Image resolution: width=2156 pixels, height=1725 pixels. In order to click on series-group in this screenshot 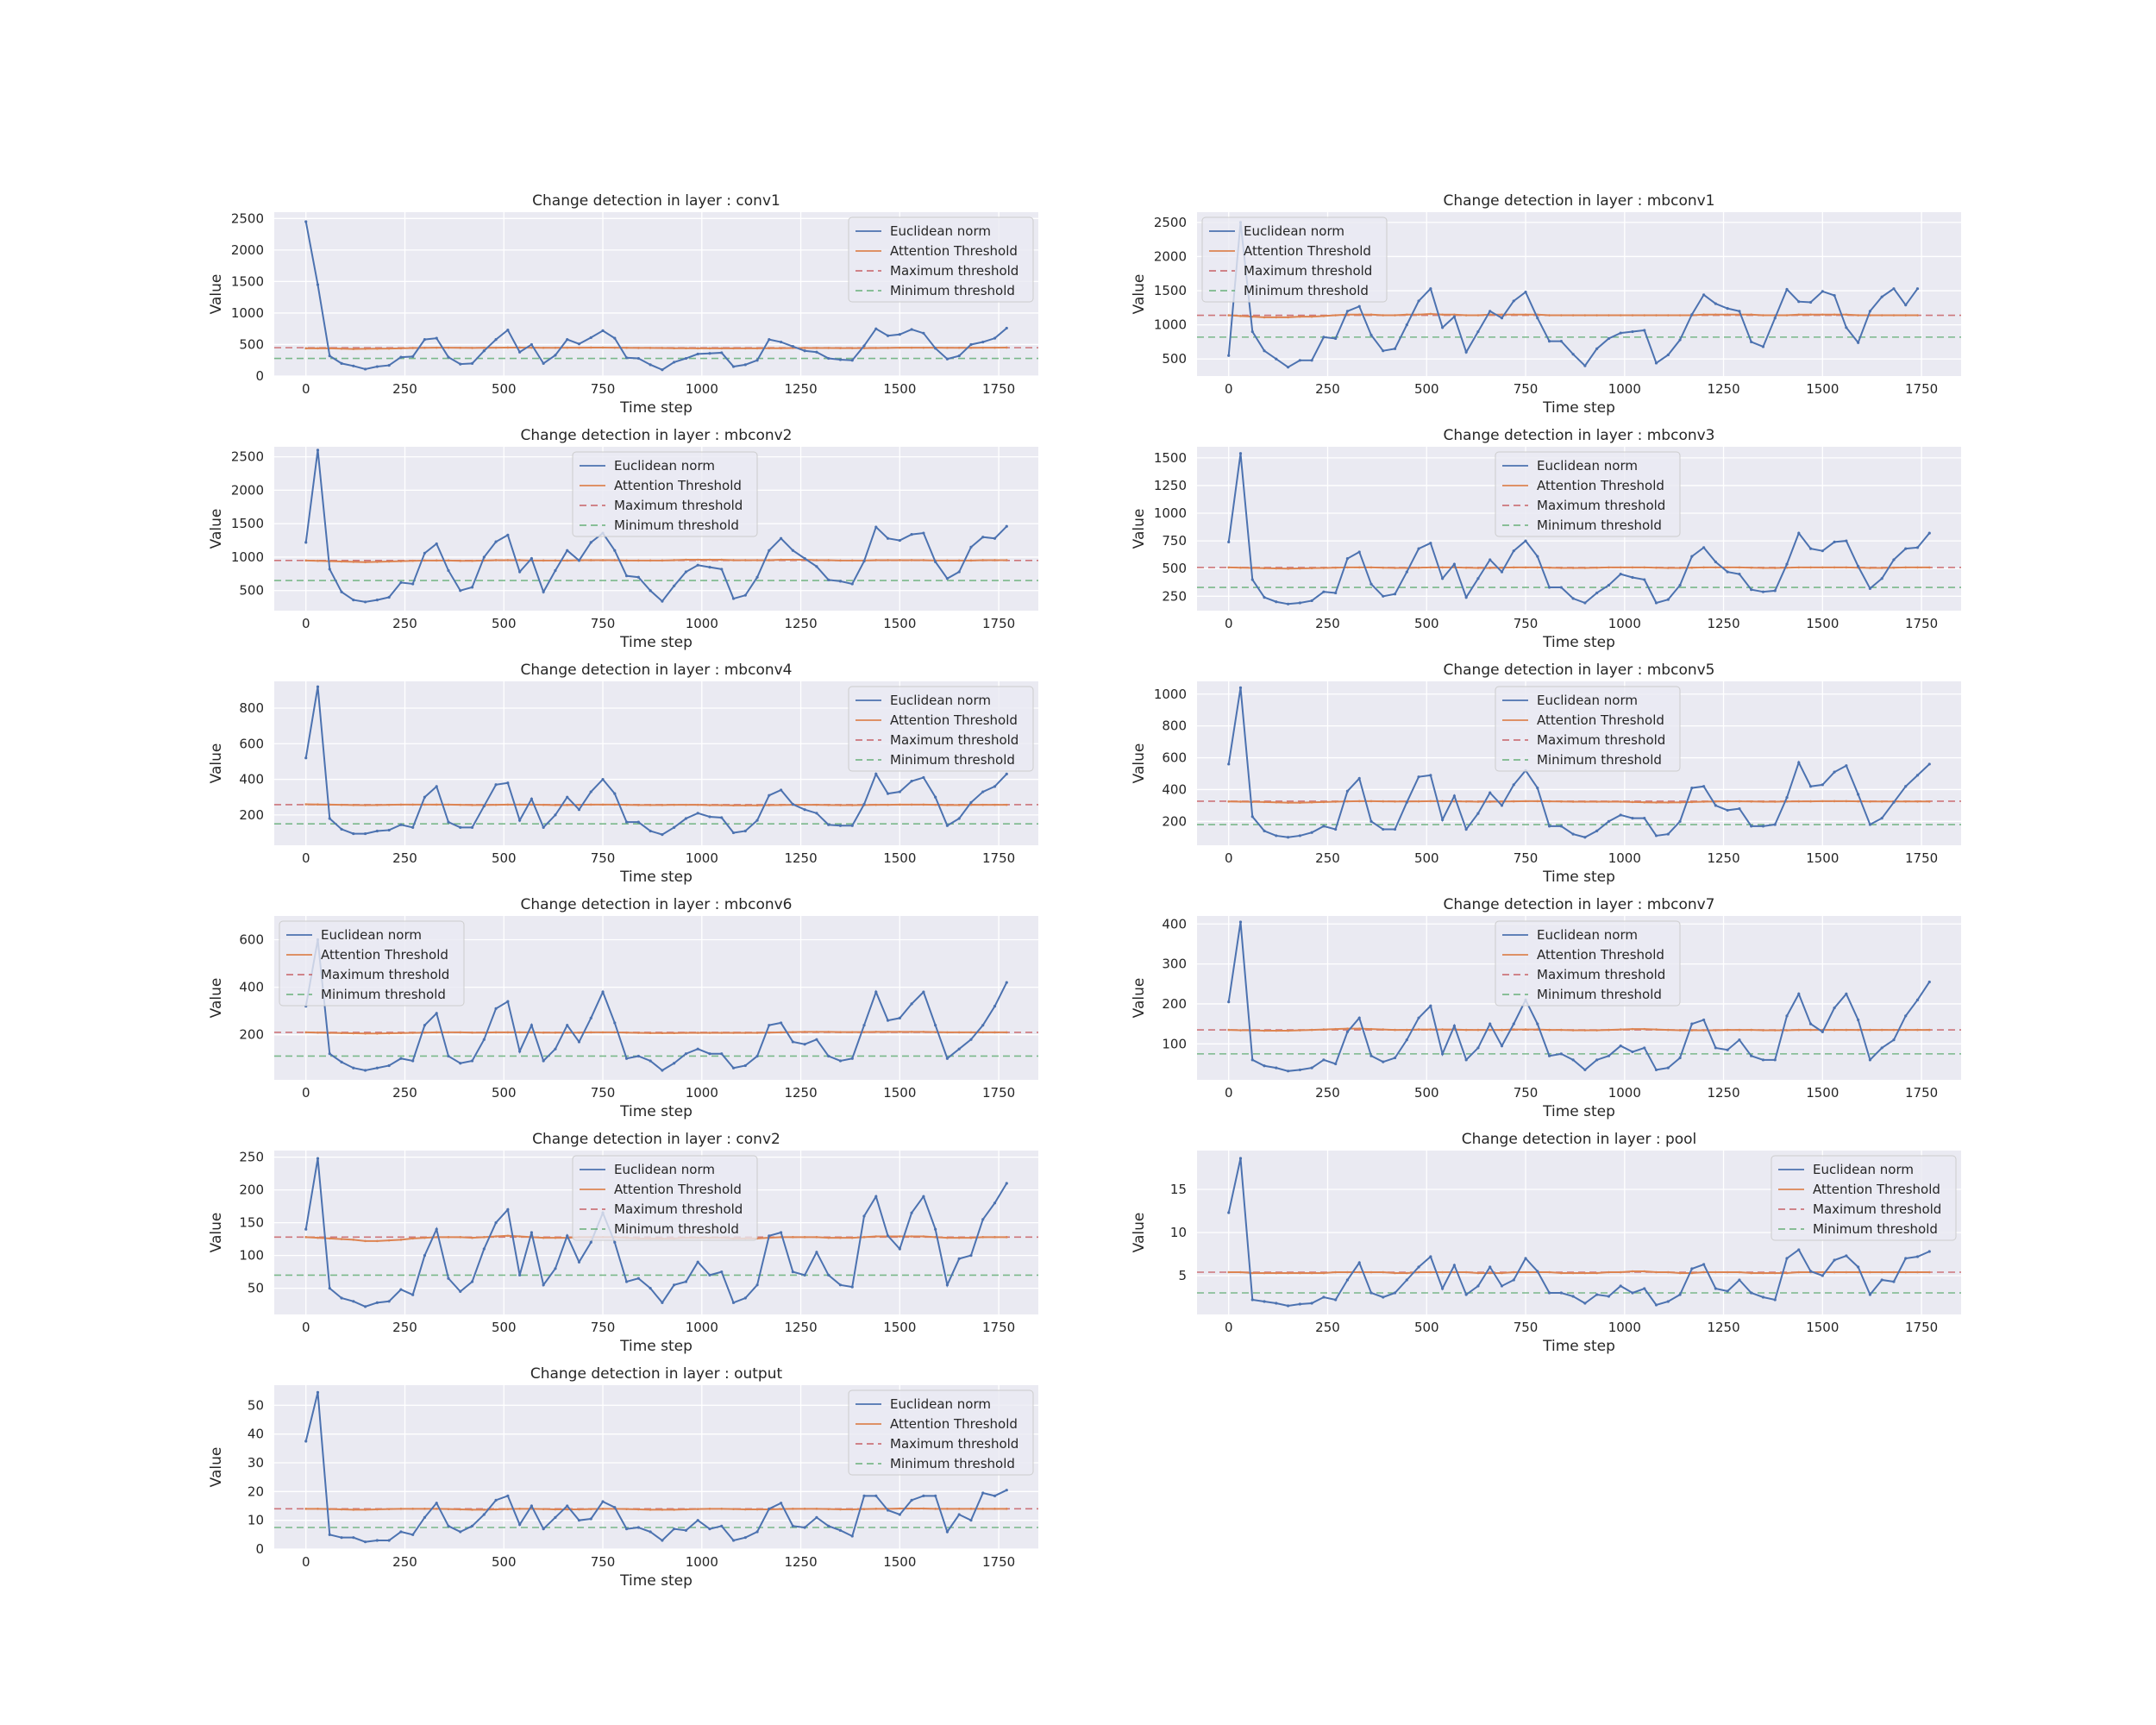, I will do `click(656, 1467)`.